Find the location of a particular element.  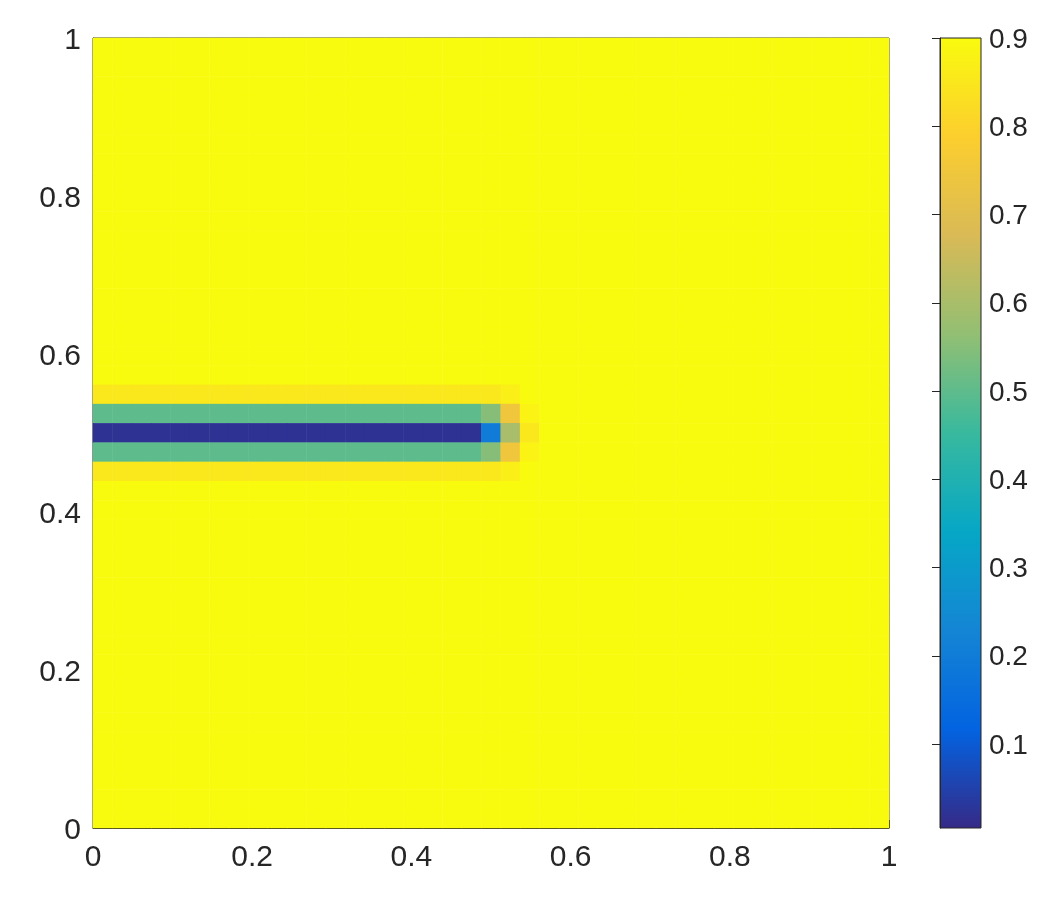

y-tick-label: 0.8 is located at coordinates (60, 196).